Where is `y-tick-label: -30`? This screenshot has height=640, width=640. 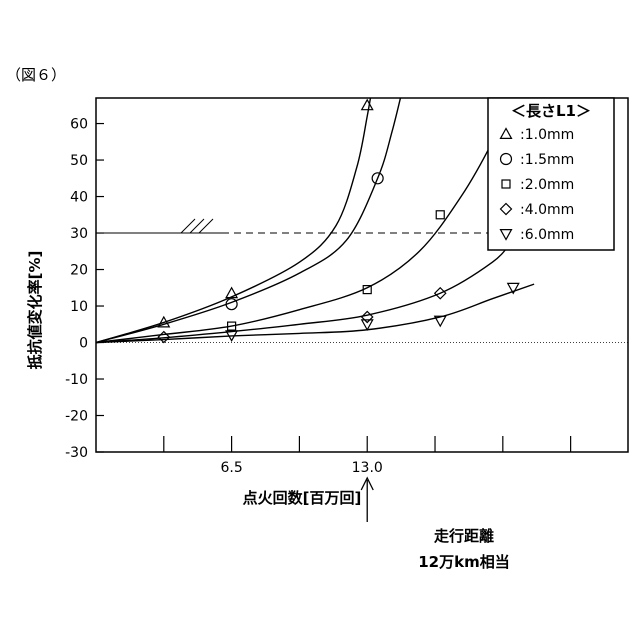
y-tick-label: -30 is located at coordinates (76, 453).